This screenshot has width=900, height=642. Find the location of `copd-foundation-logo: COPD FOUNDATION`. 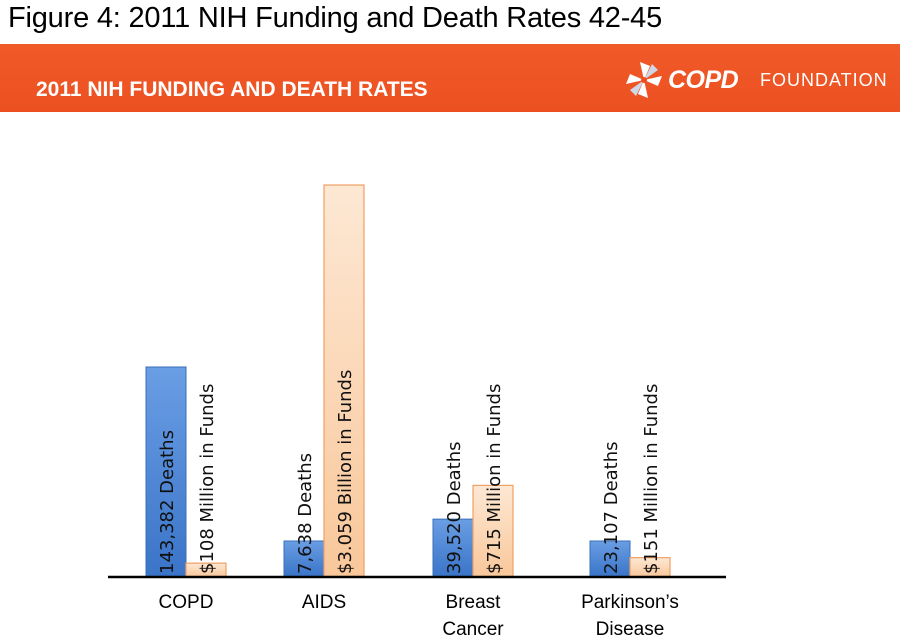

copd-foundation-logo: COPD FOUNDATION is located at coordinates (755, 80).